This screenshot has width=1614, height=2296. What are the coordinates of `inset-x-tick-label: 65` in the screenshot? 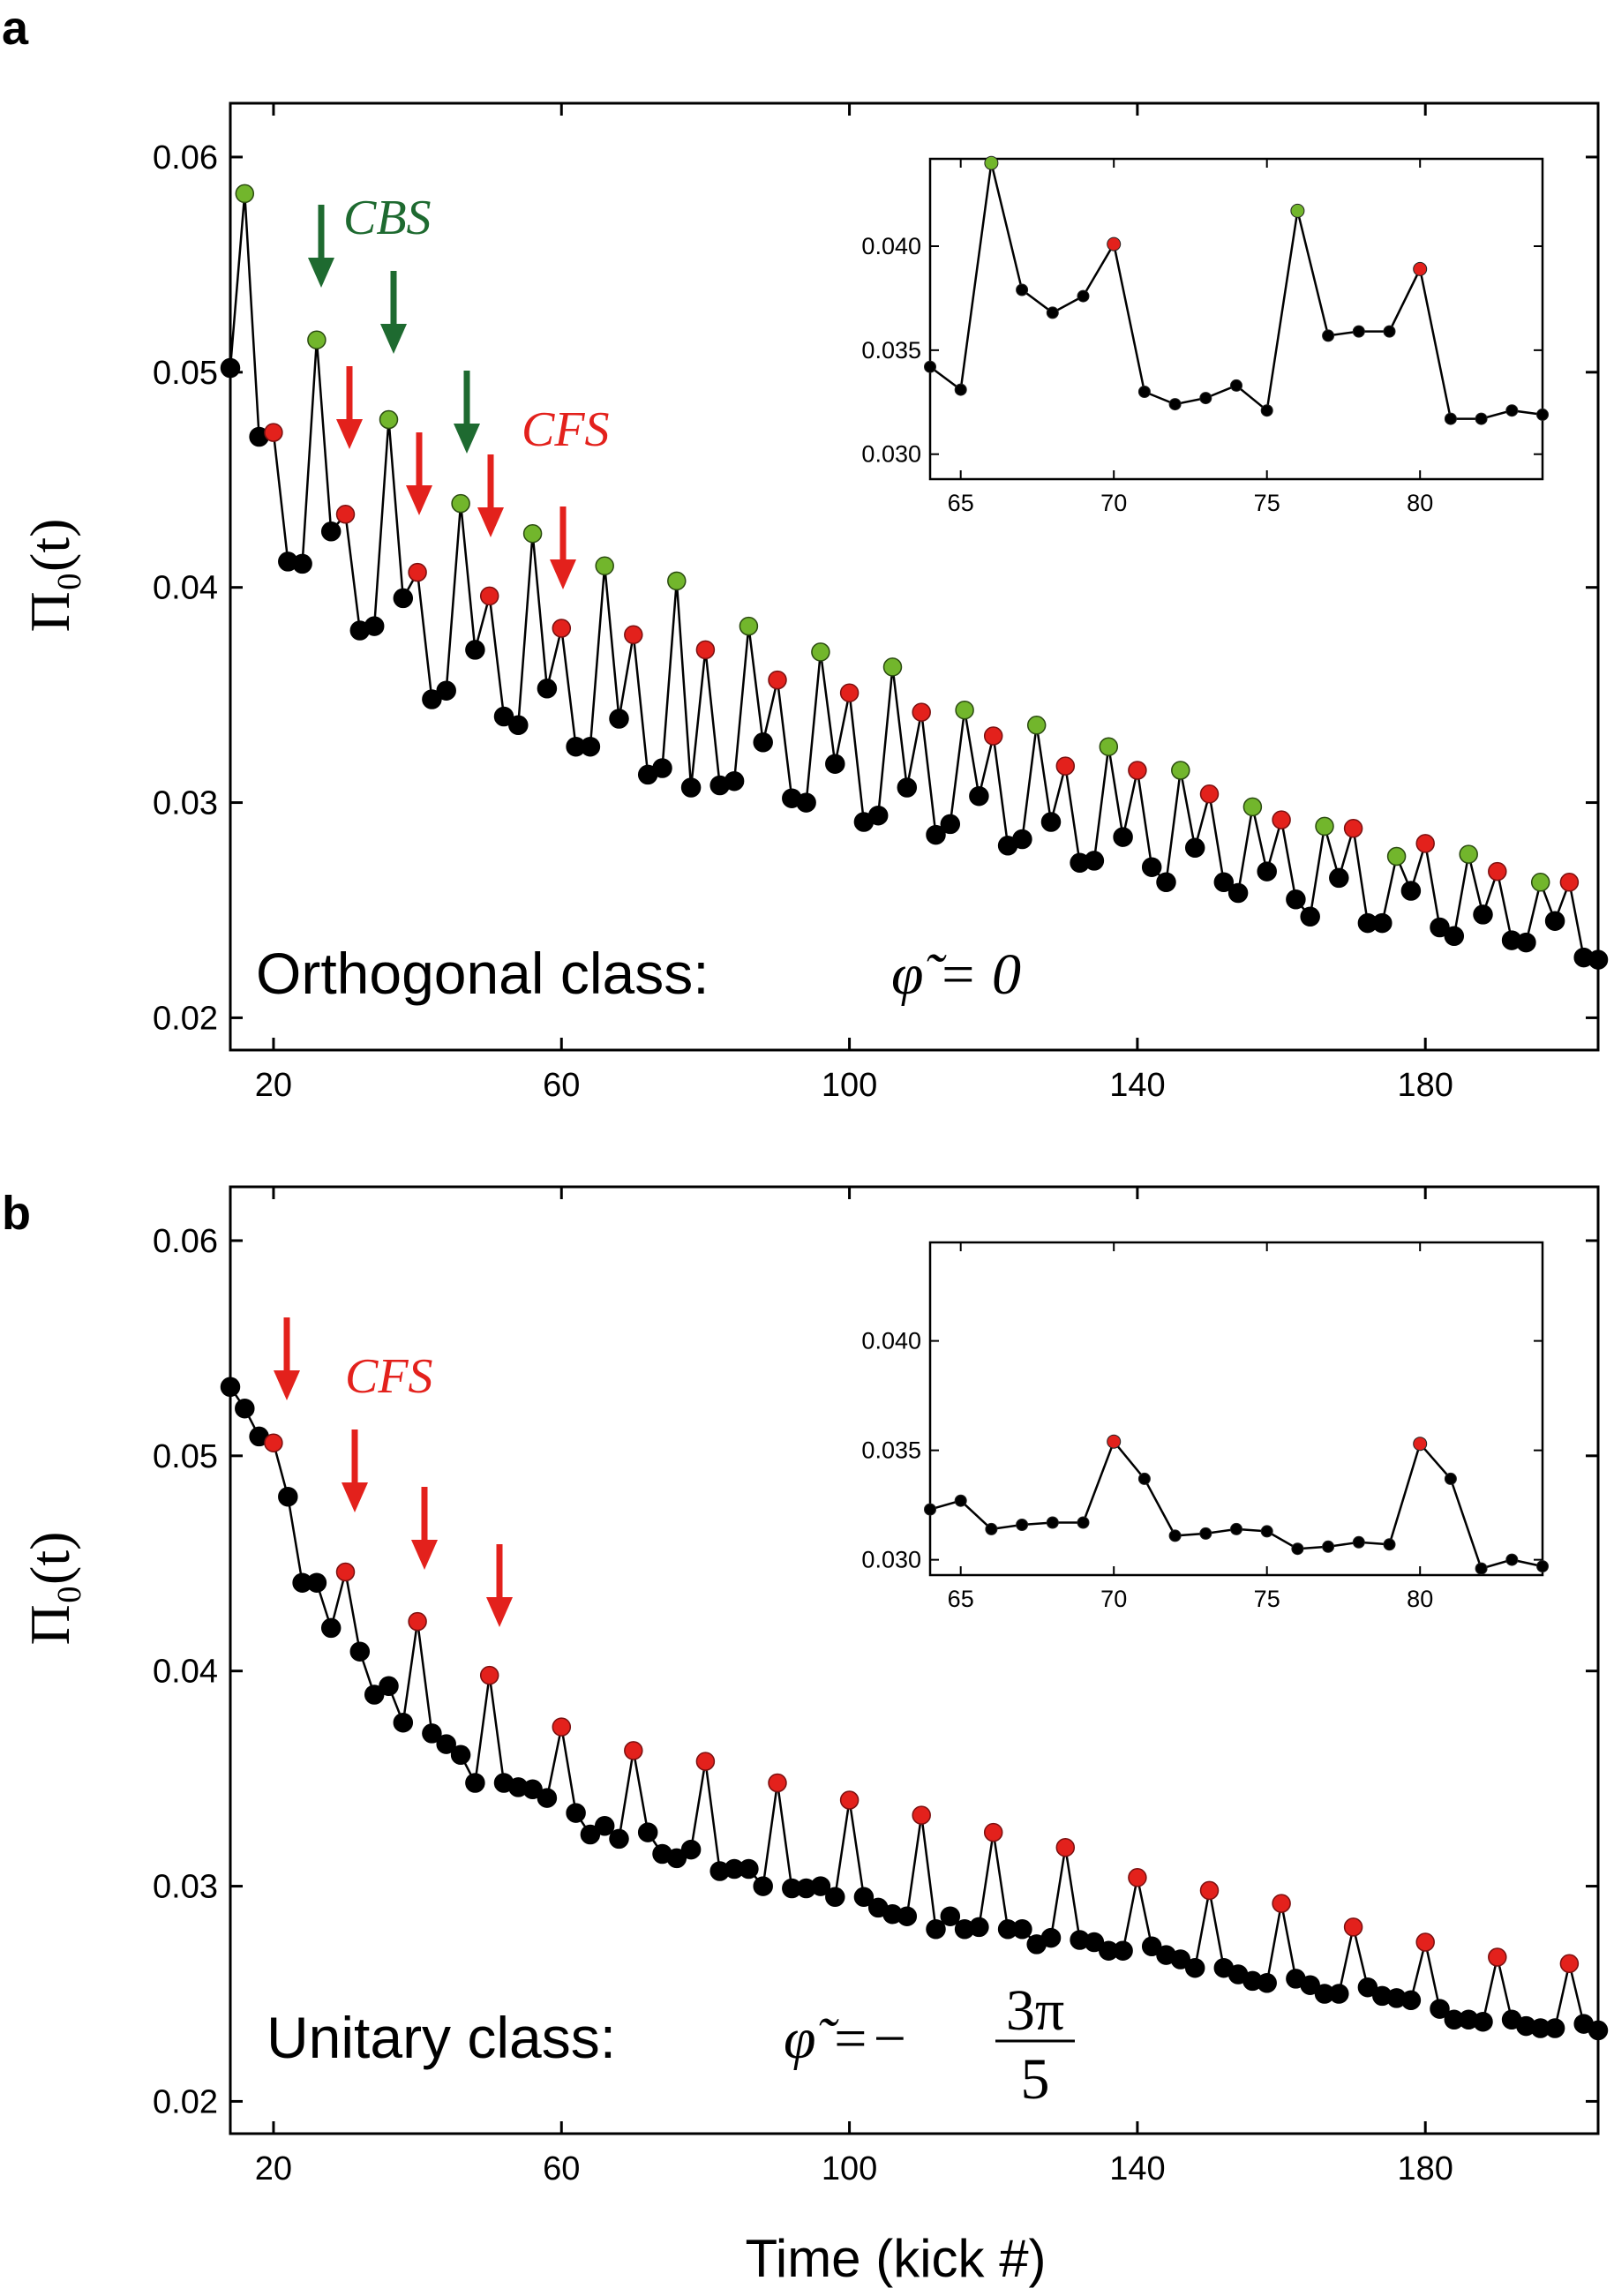 It's located at (961, 503).